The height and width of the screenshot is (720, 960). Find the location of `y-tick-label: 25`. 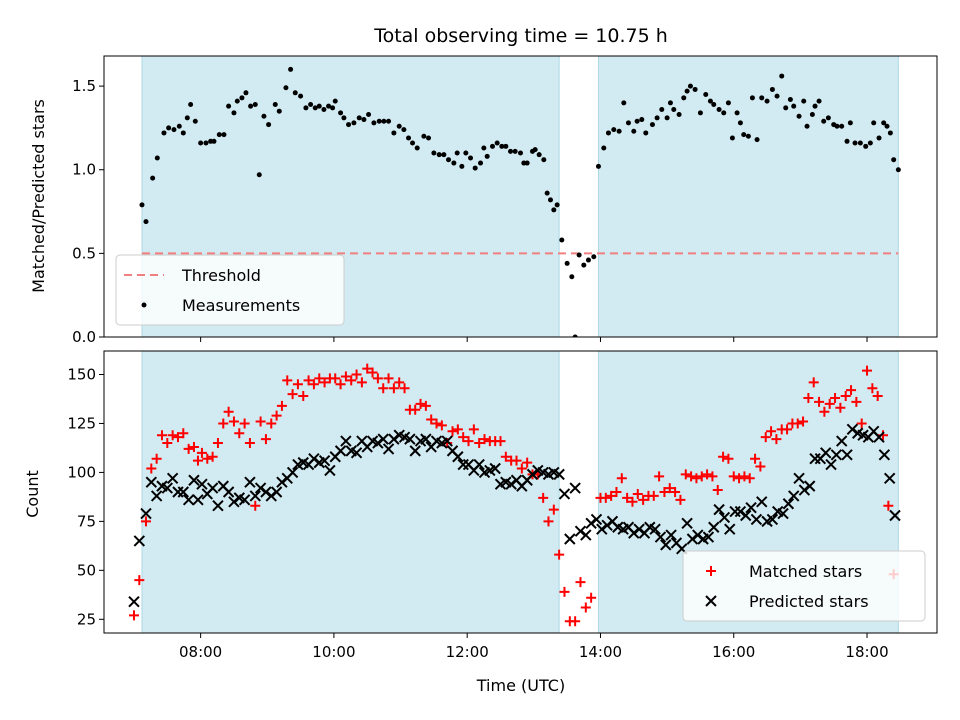

y-tick-label: 25 is located at coordinates (86, 619).